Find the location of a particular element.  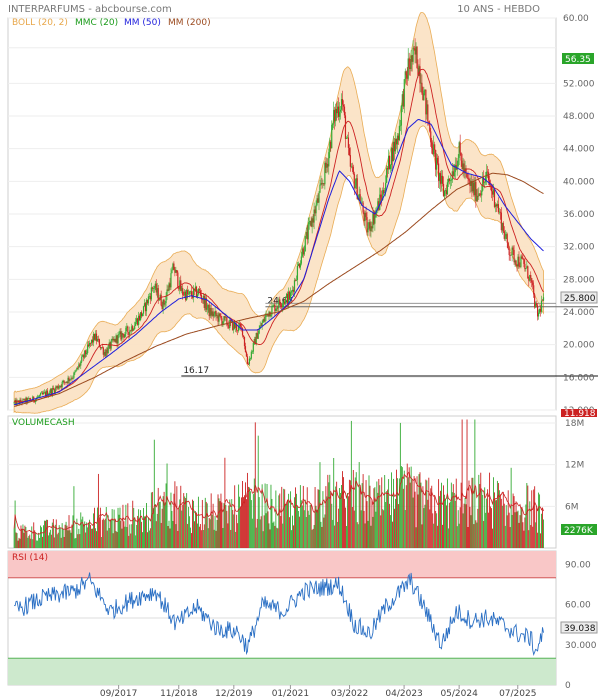

rsi-line is located at coordinates (279, 614).